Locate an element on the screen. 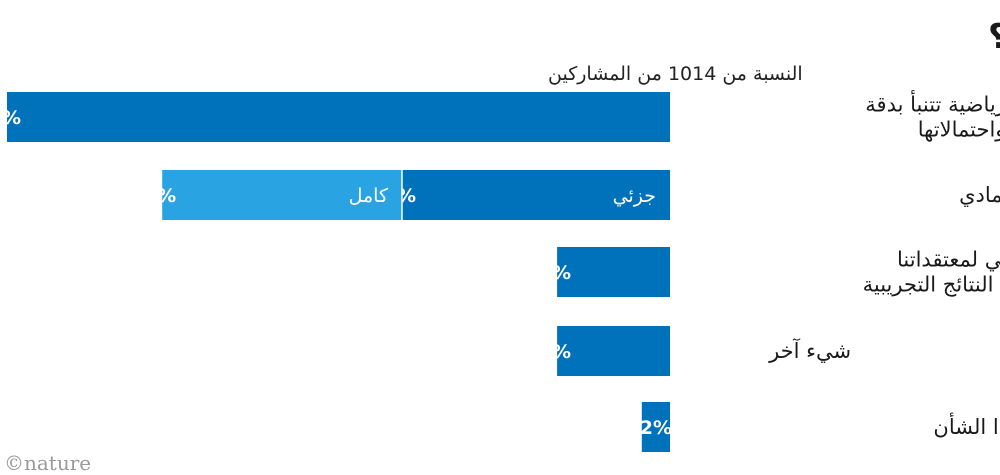 Image resolution: width=1000 pixels, height=475 pixels. value-label-4-0: 2% is located at coordinates (656, 428).